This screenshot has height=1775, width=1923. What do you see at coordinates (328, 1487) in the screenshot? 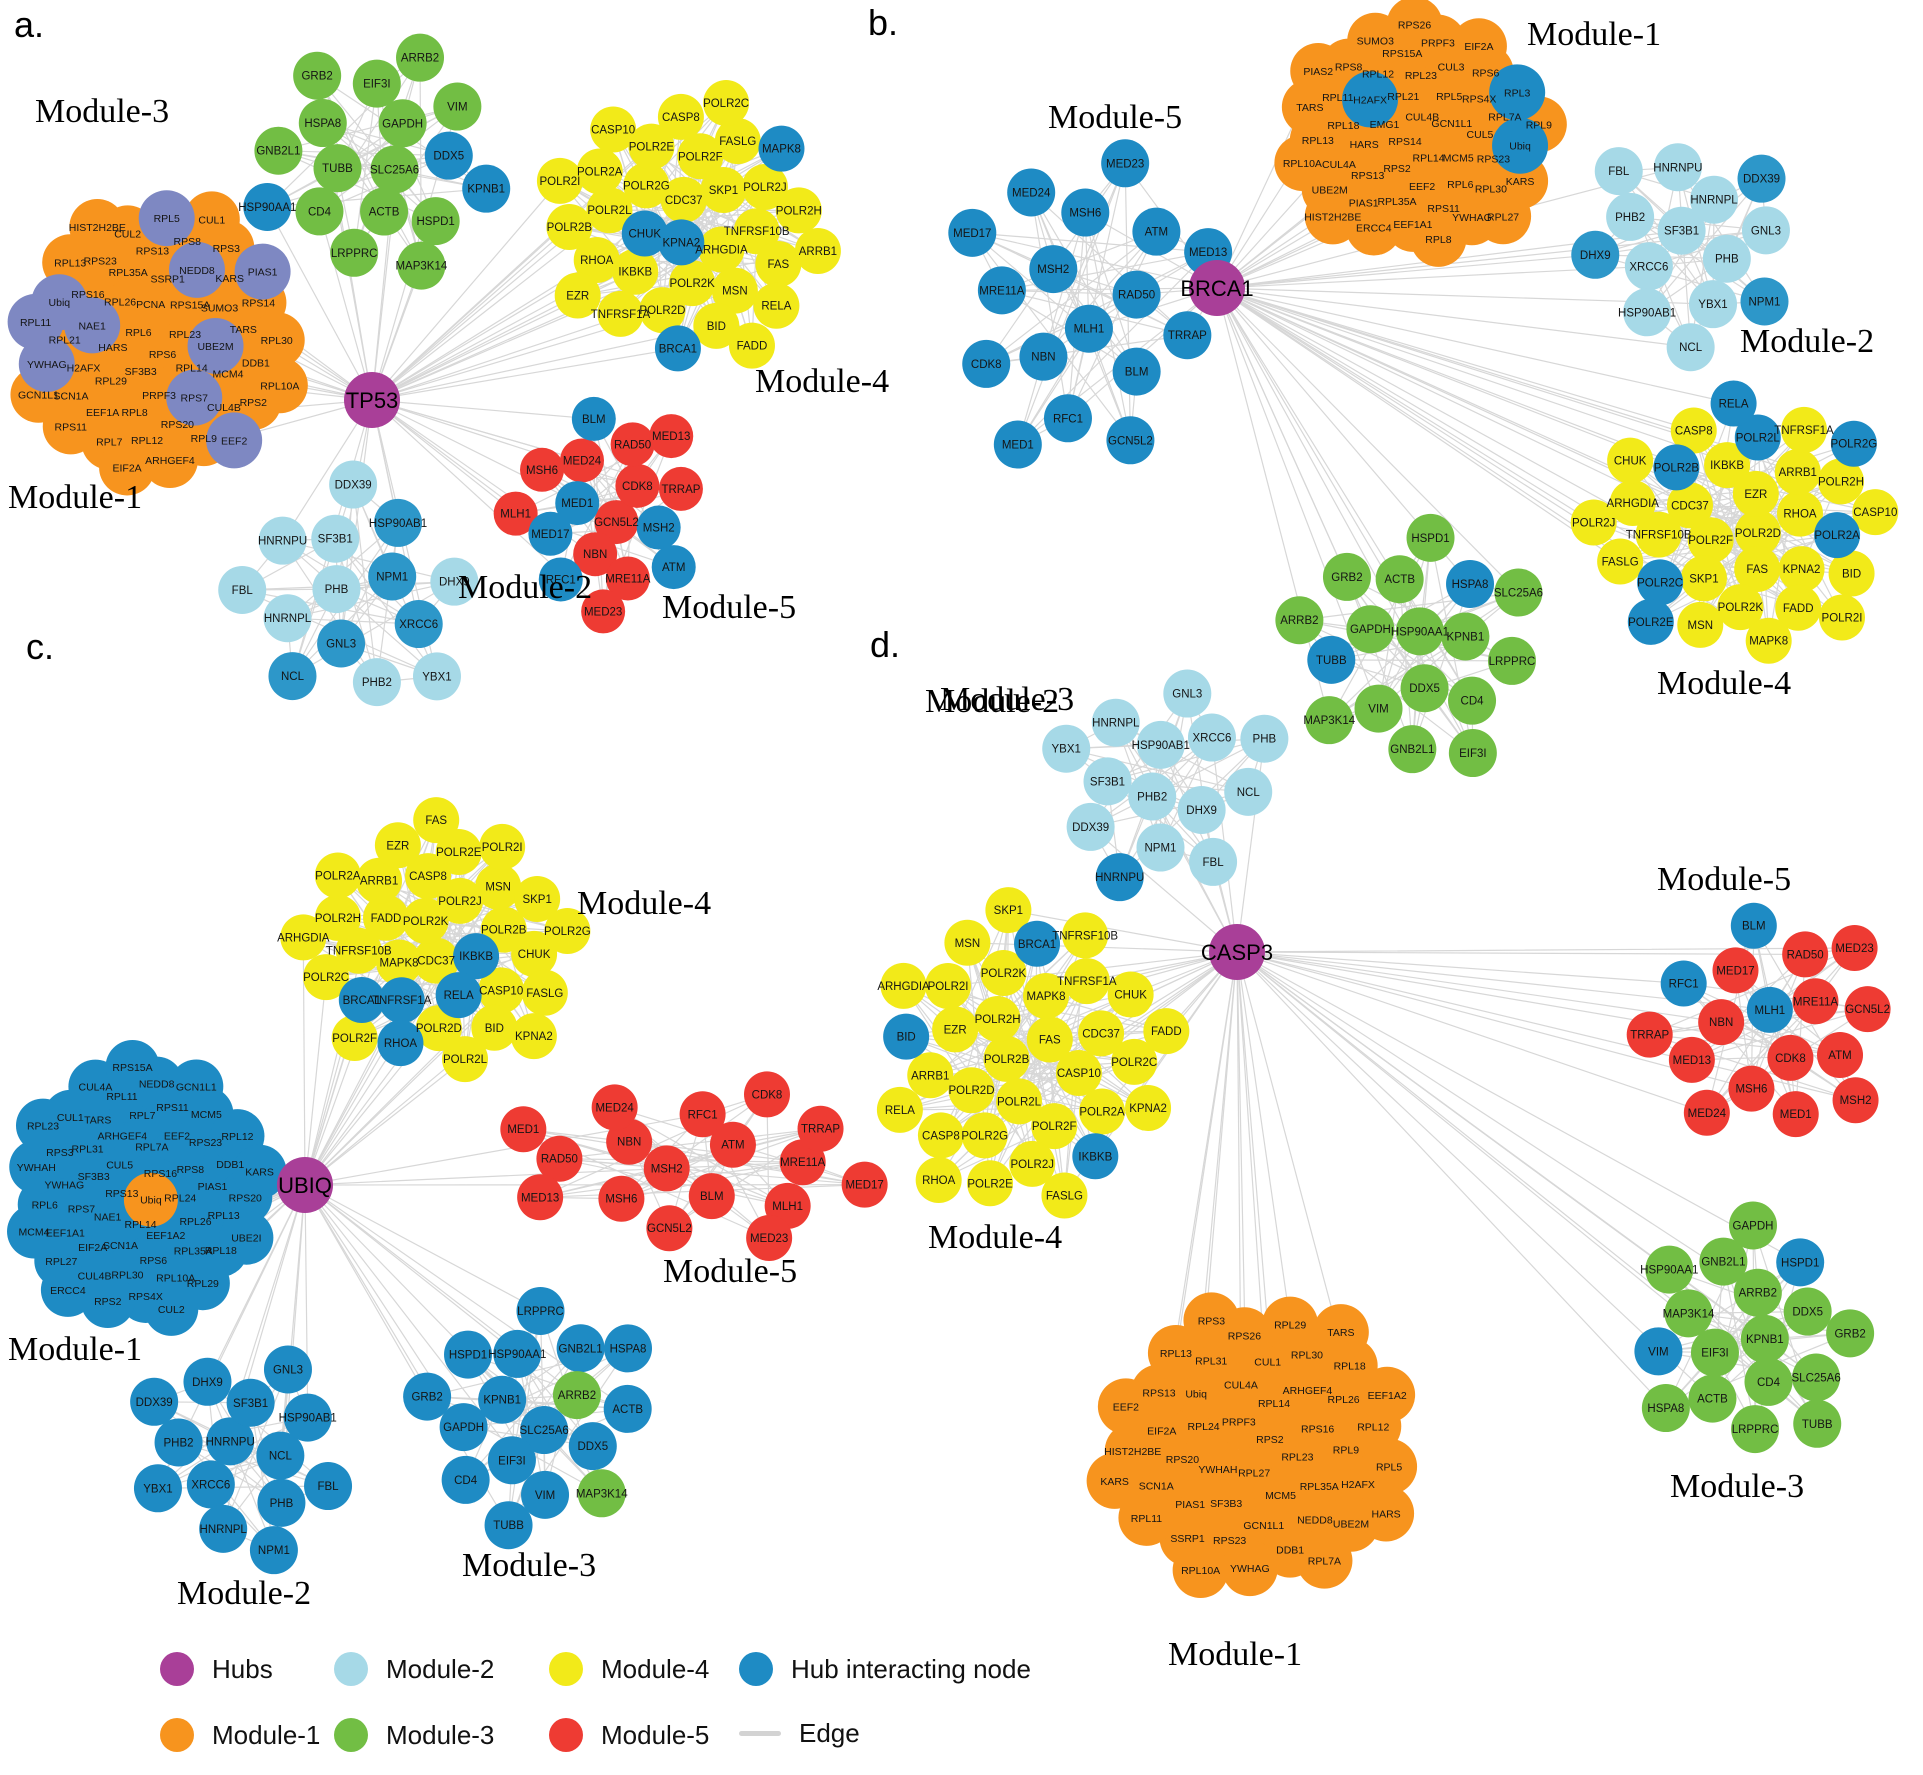
I see `node-label: FBL` at bounding box center [328, 1487].